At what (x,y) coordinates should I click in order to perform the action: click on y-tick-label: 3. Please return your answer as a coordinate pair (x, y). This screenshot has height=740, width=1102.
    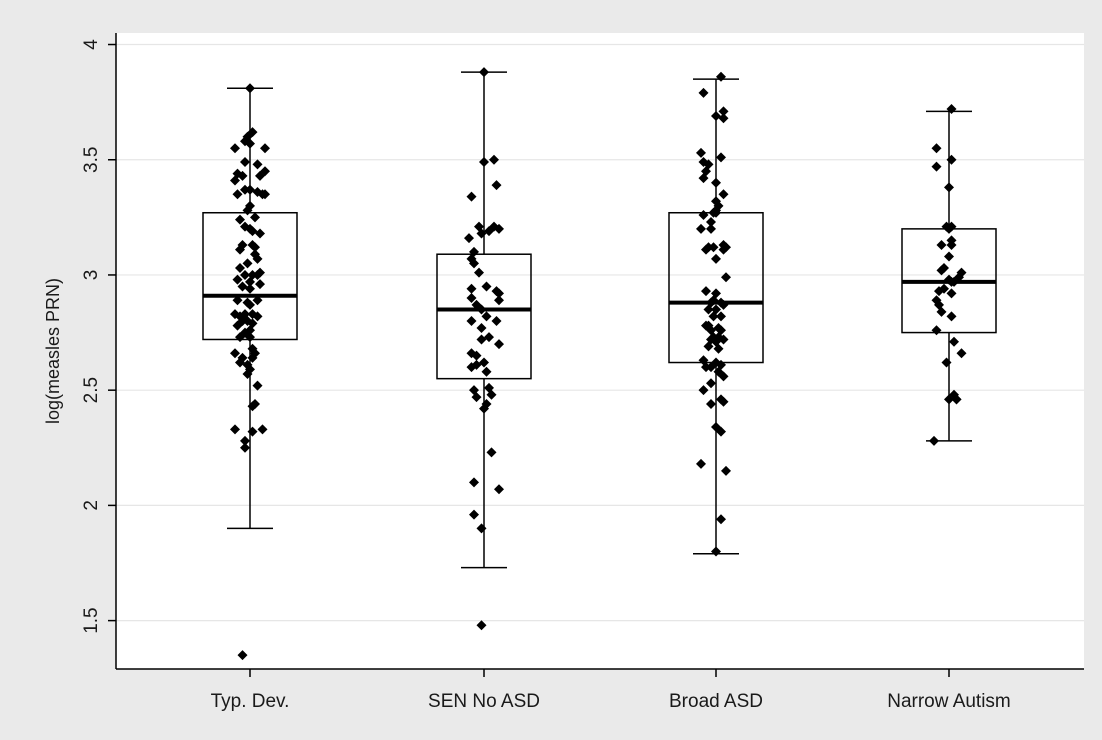
    Looking at the image, I should click on (91, 275).